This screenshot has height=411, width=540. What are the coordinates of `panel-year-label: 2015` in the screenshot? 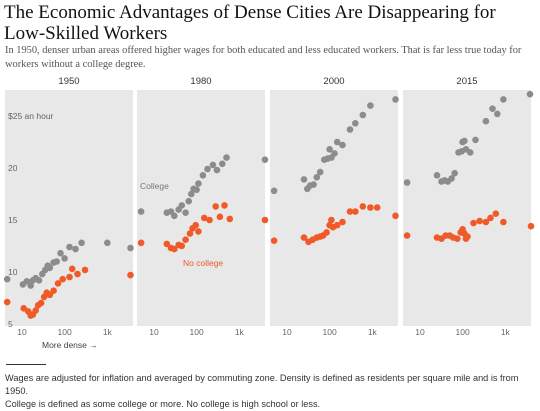 It's located at (466, 81).